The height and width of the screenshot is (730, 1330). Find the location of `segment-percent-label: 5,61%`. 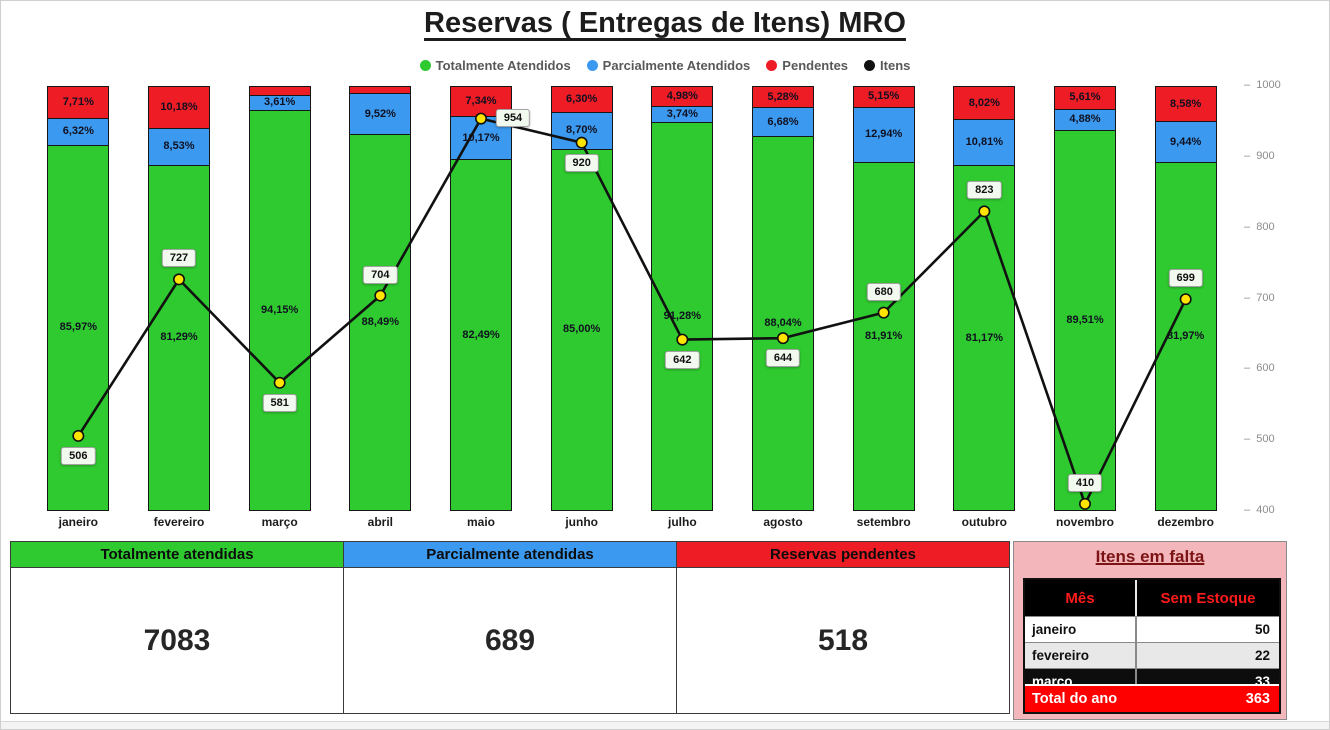

segment-percent-label: 5,61% is located at coordinates (1085, 97).